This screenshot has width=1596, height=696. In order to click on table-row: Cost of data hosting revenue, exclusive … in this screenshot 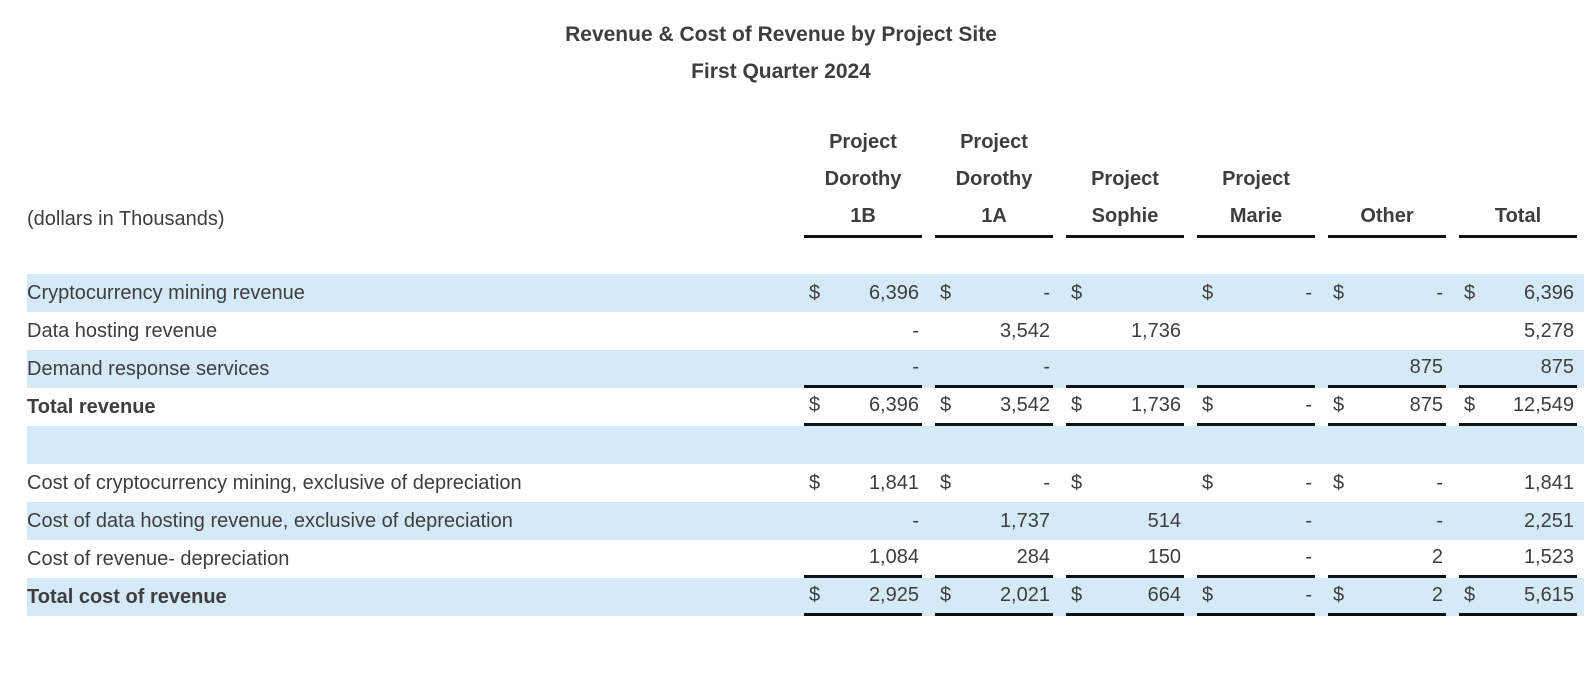, I will do `click(805, 521)`.